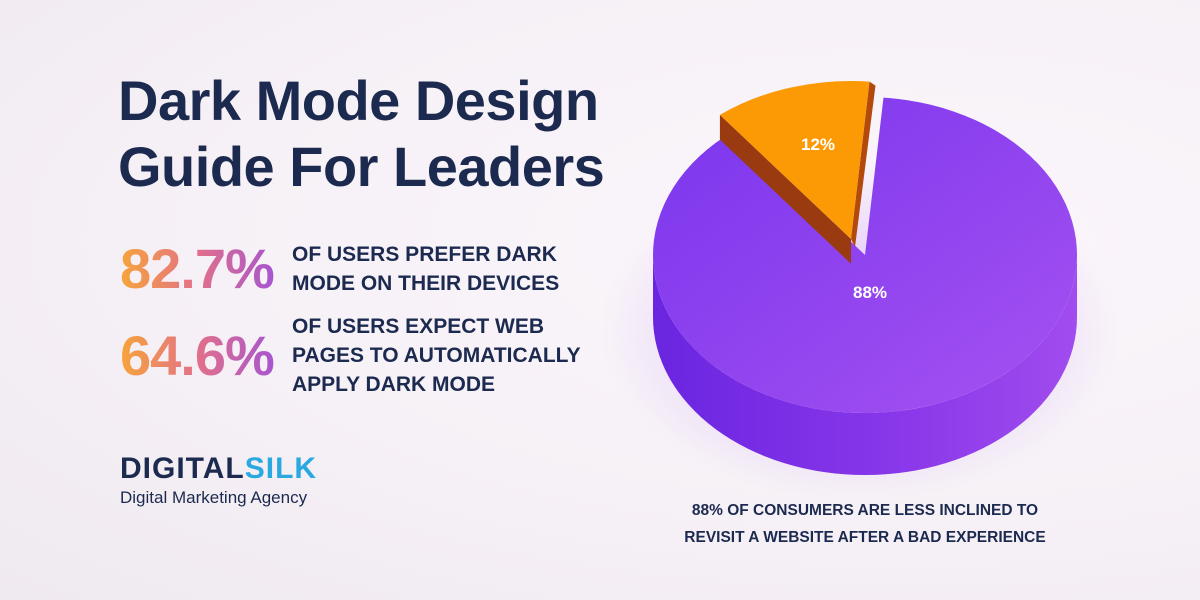 This screenshot has width=1200, height=600. Describe the element at coordinates (206, 268) in the screenshot. I see `stat-value: 82.7%` at that location.